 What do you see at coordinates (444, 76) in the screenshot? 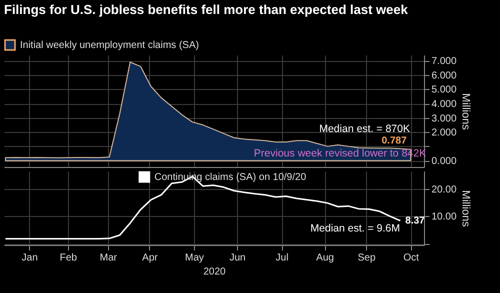
I see `y-tick-label: 6.000` at bounding box center [444, 76].